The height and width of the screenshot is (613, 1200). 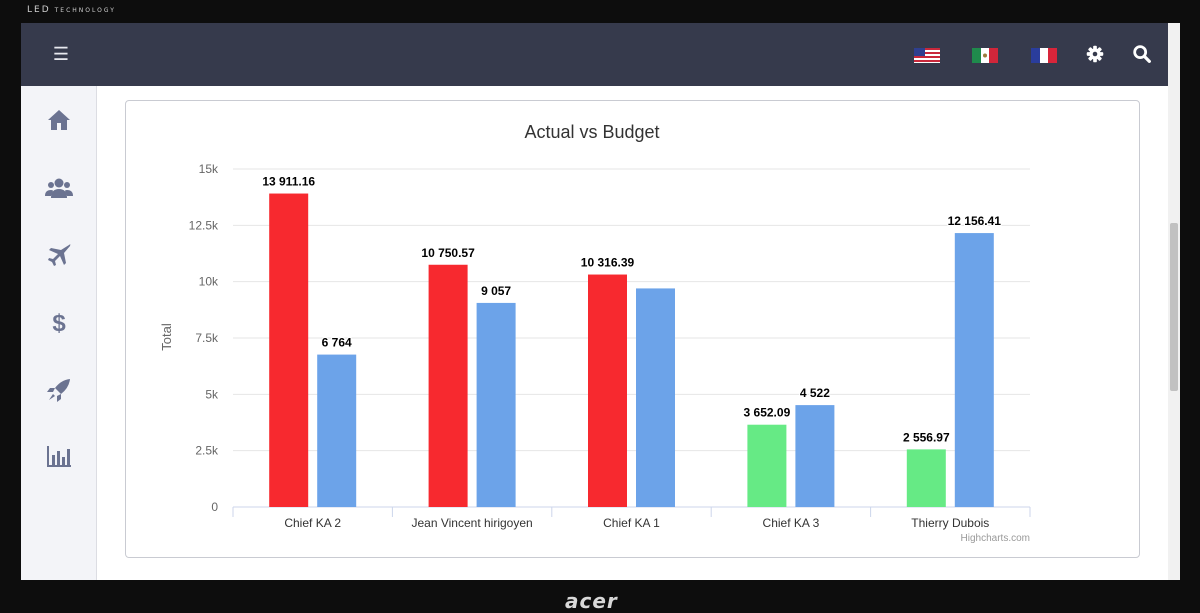 What do you see at coordinates (591, 601) in the screenshot?
I see `monitor-logo: acer` at bounding box center [591, 601].